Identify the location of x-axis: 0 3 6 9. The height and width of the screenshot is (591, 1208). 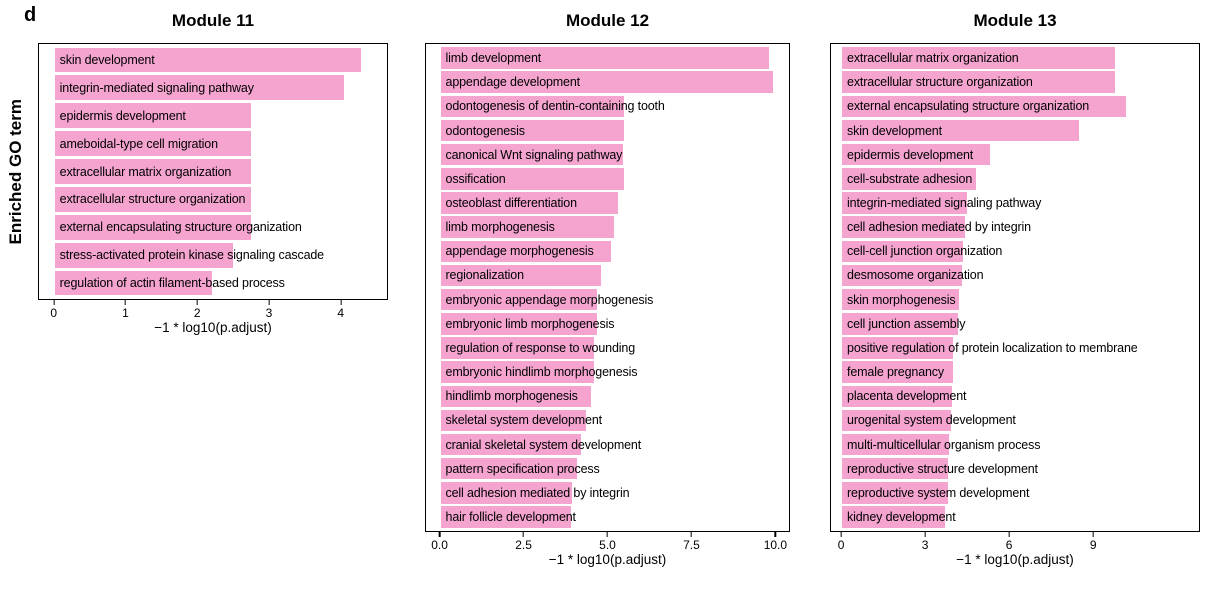
(1015, 543).